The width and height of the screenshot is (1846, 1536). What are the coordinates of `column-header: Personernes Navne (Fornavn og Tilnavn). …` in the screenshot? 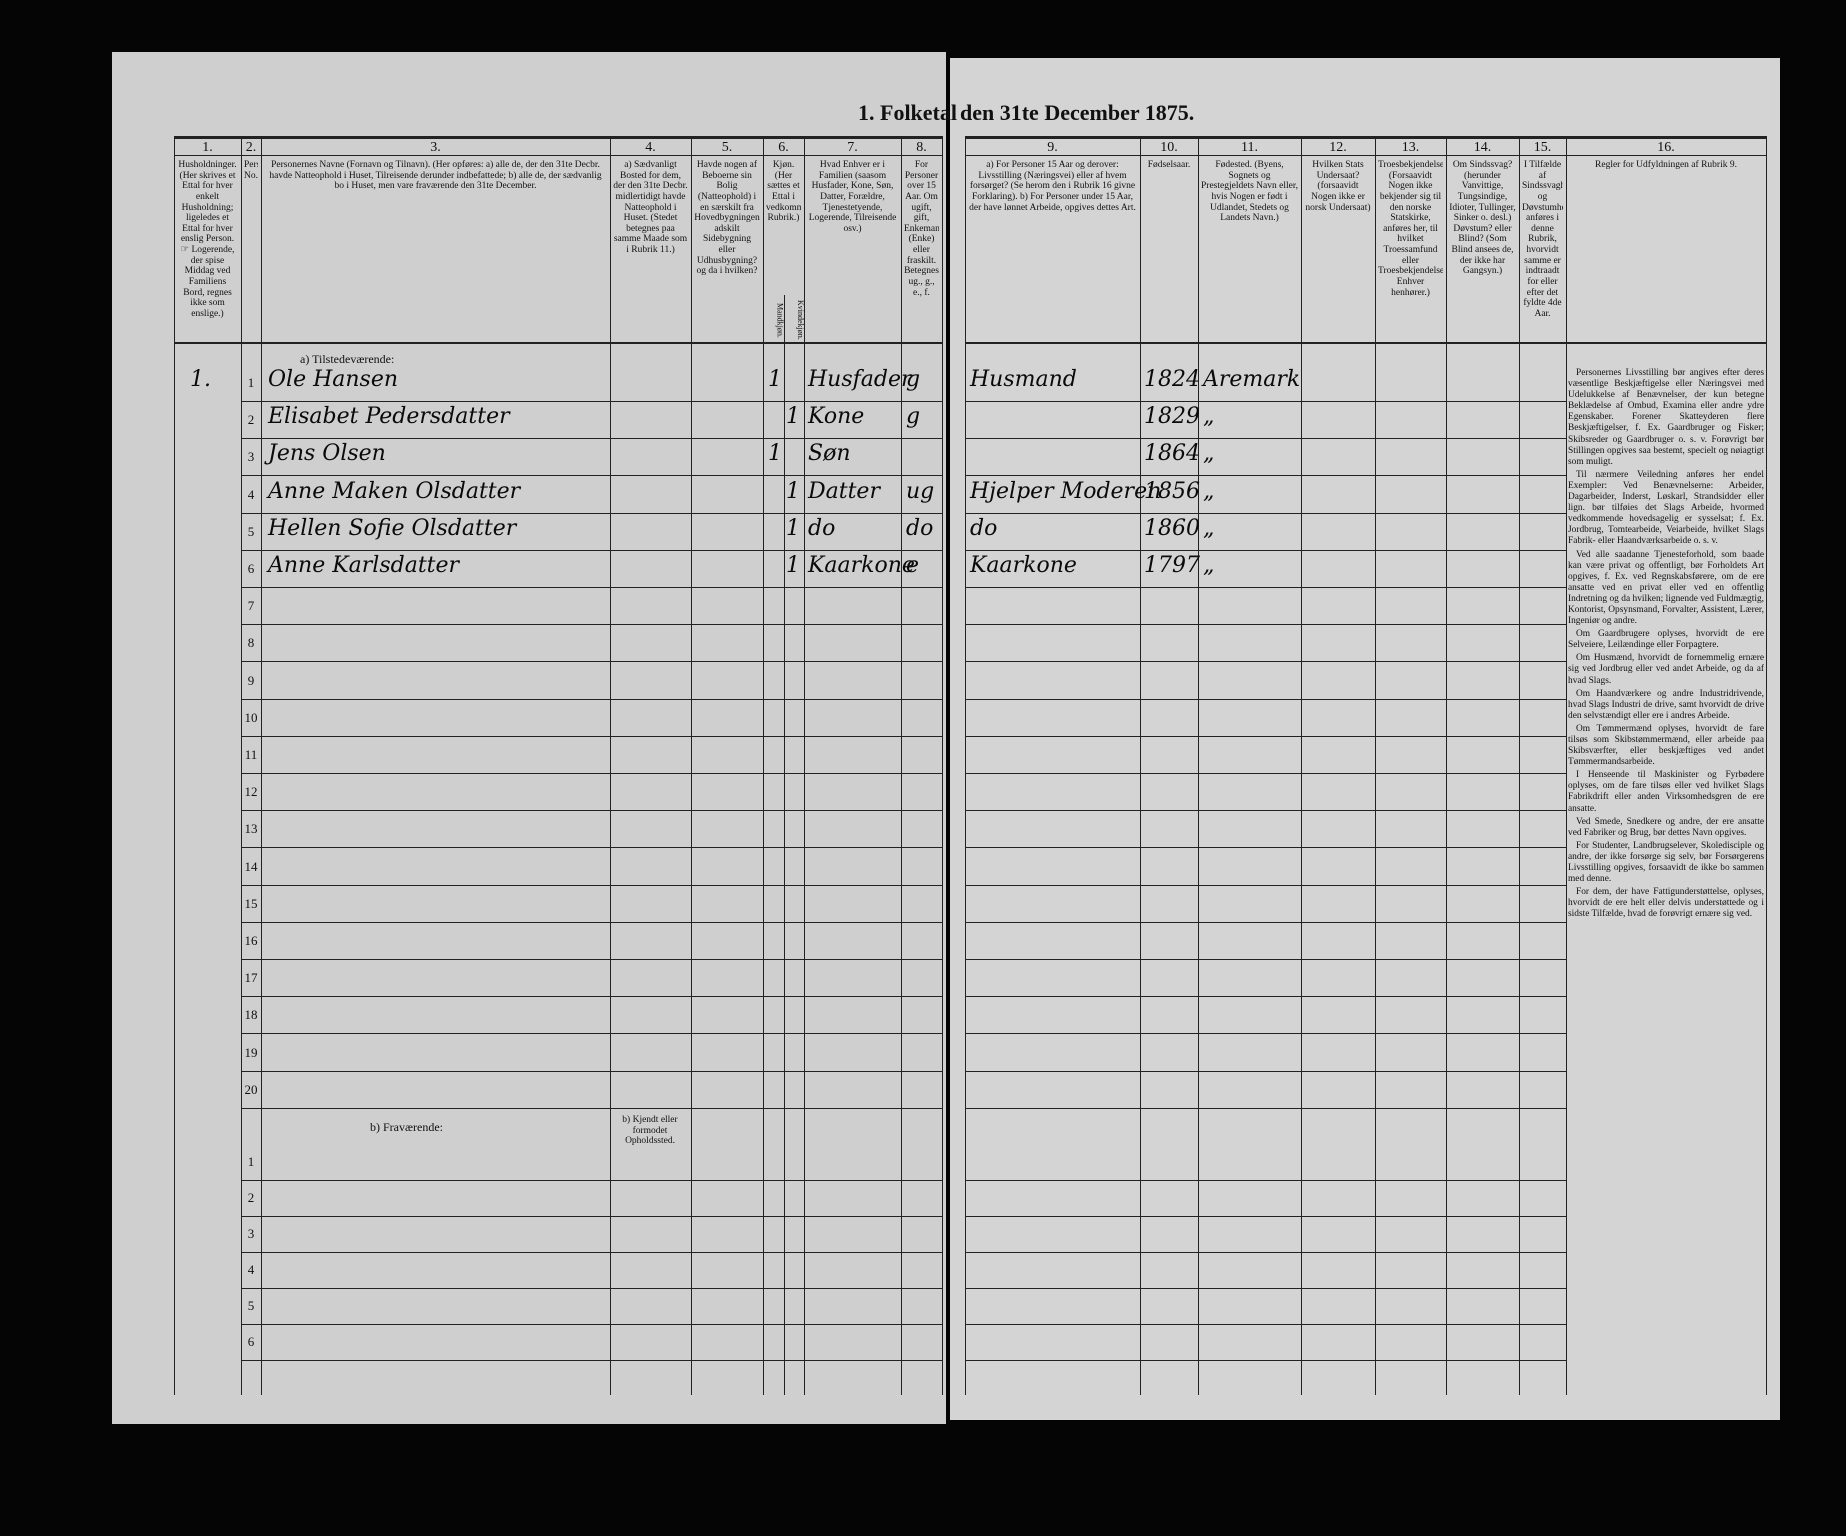 It's located at (435, 176).